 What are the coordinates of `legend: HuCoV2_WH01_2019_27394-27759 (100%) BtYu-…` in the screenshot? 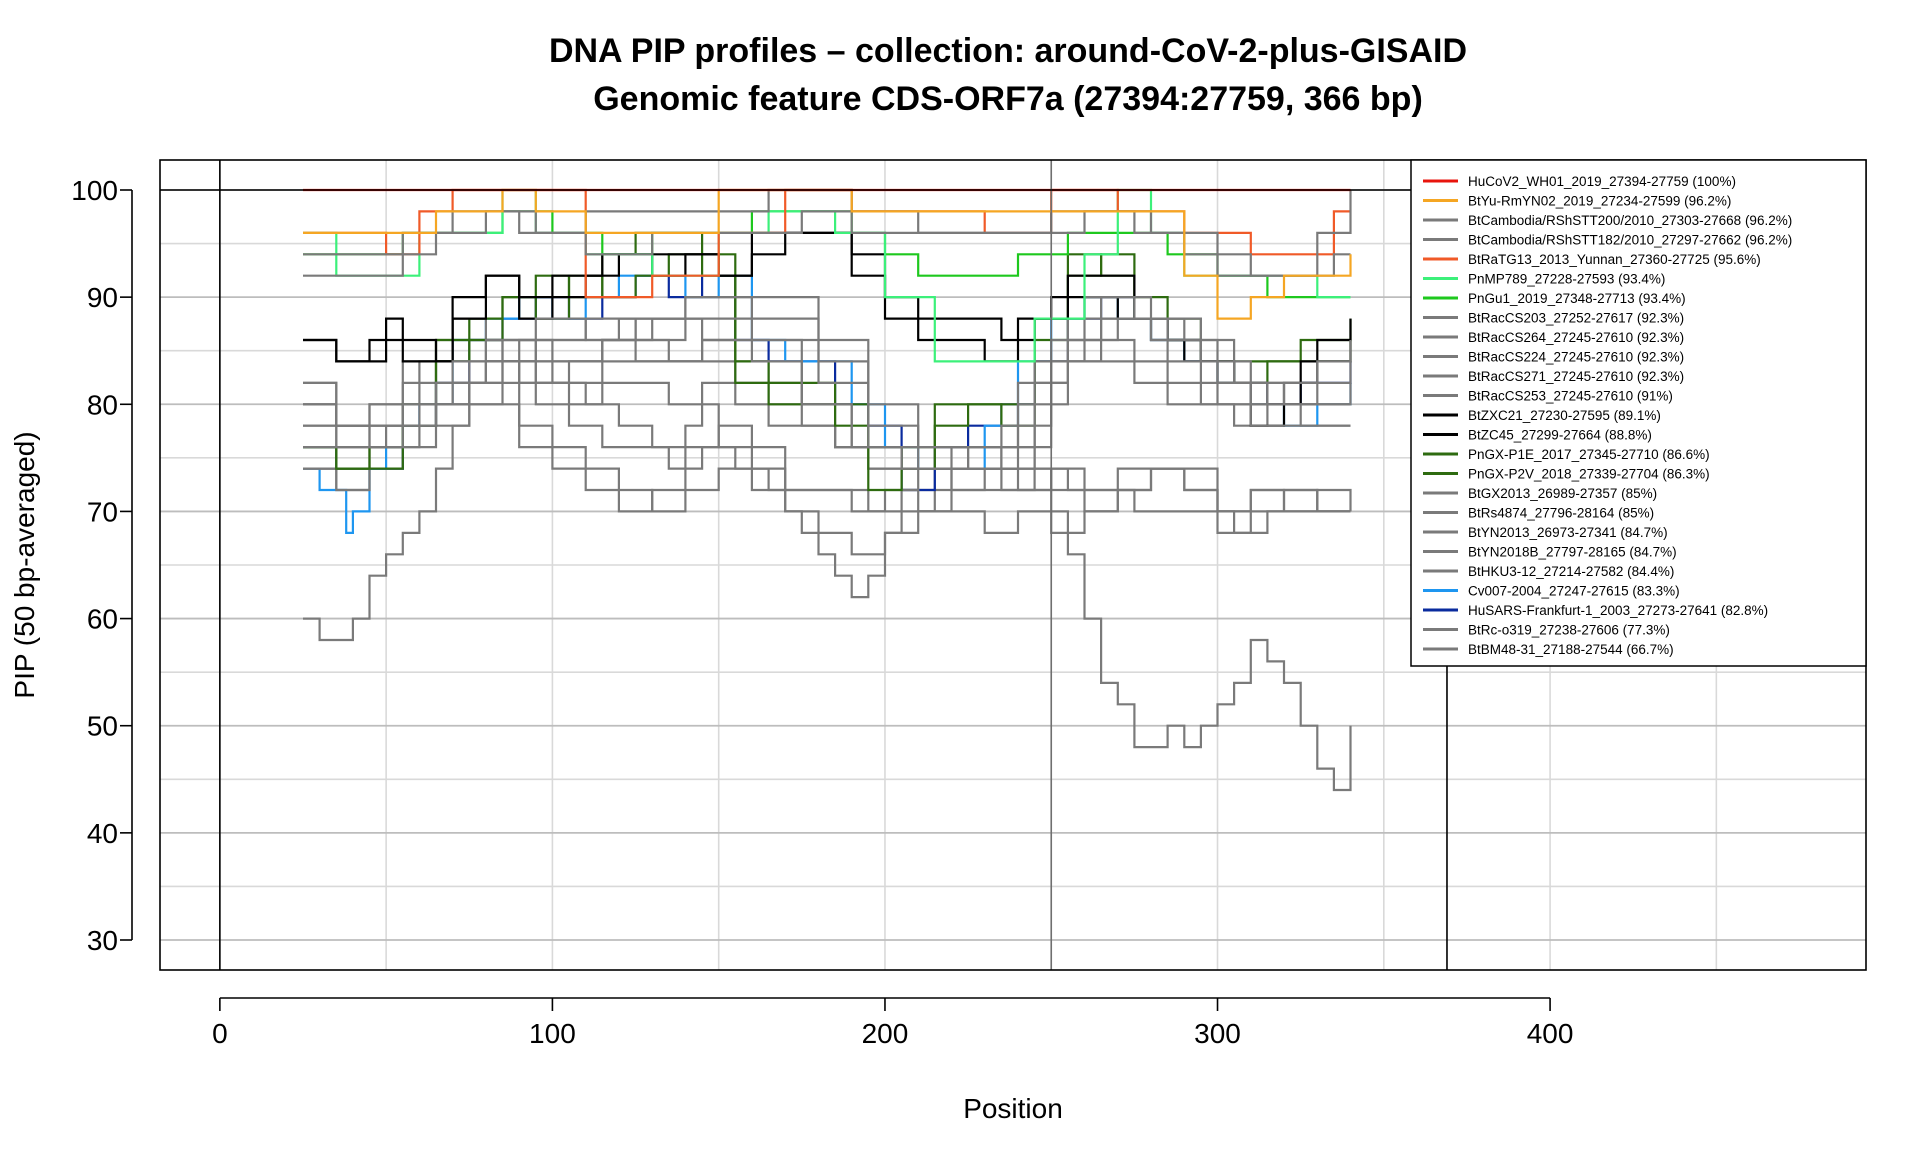 It's located at (1638, 413).